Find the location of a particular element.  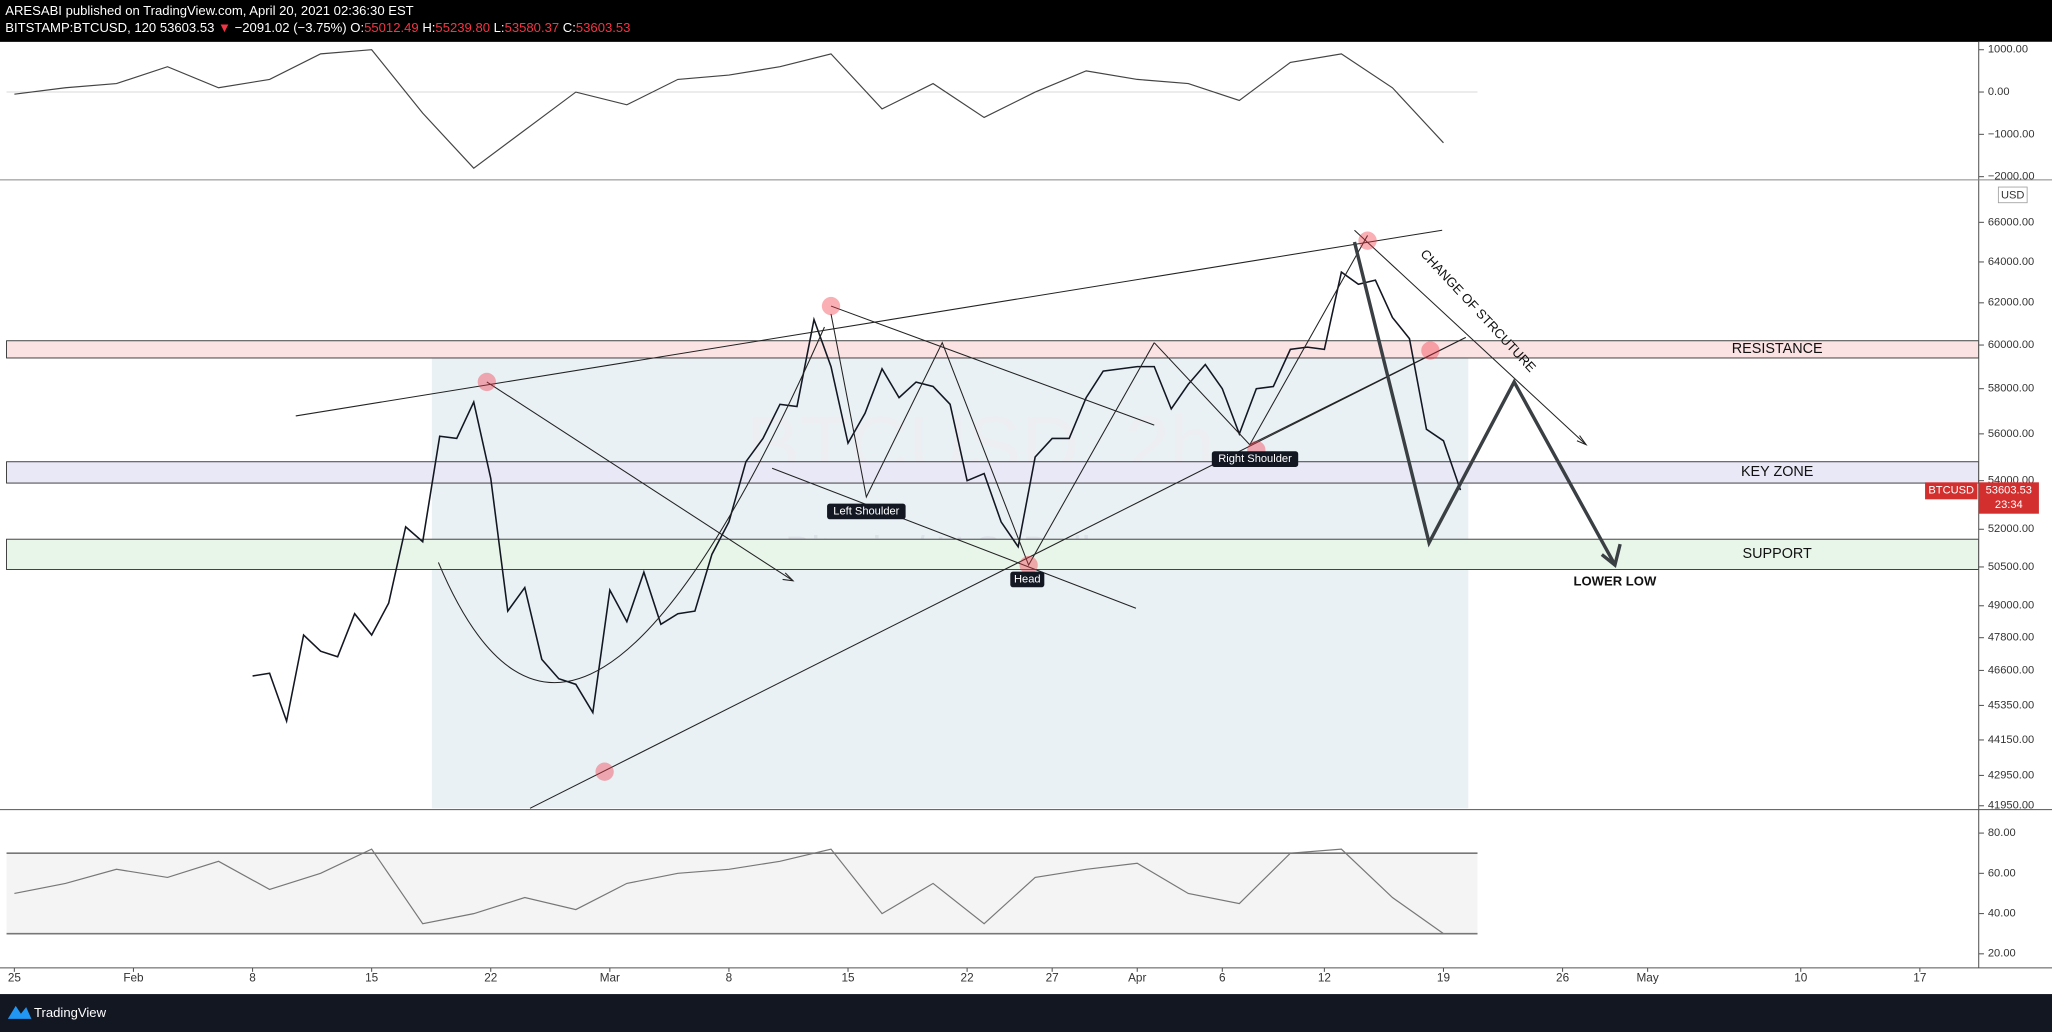

y-tick-label: 40.00 is located at coordinates (2002, 914).